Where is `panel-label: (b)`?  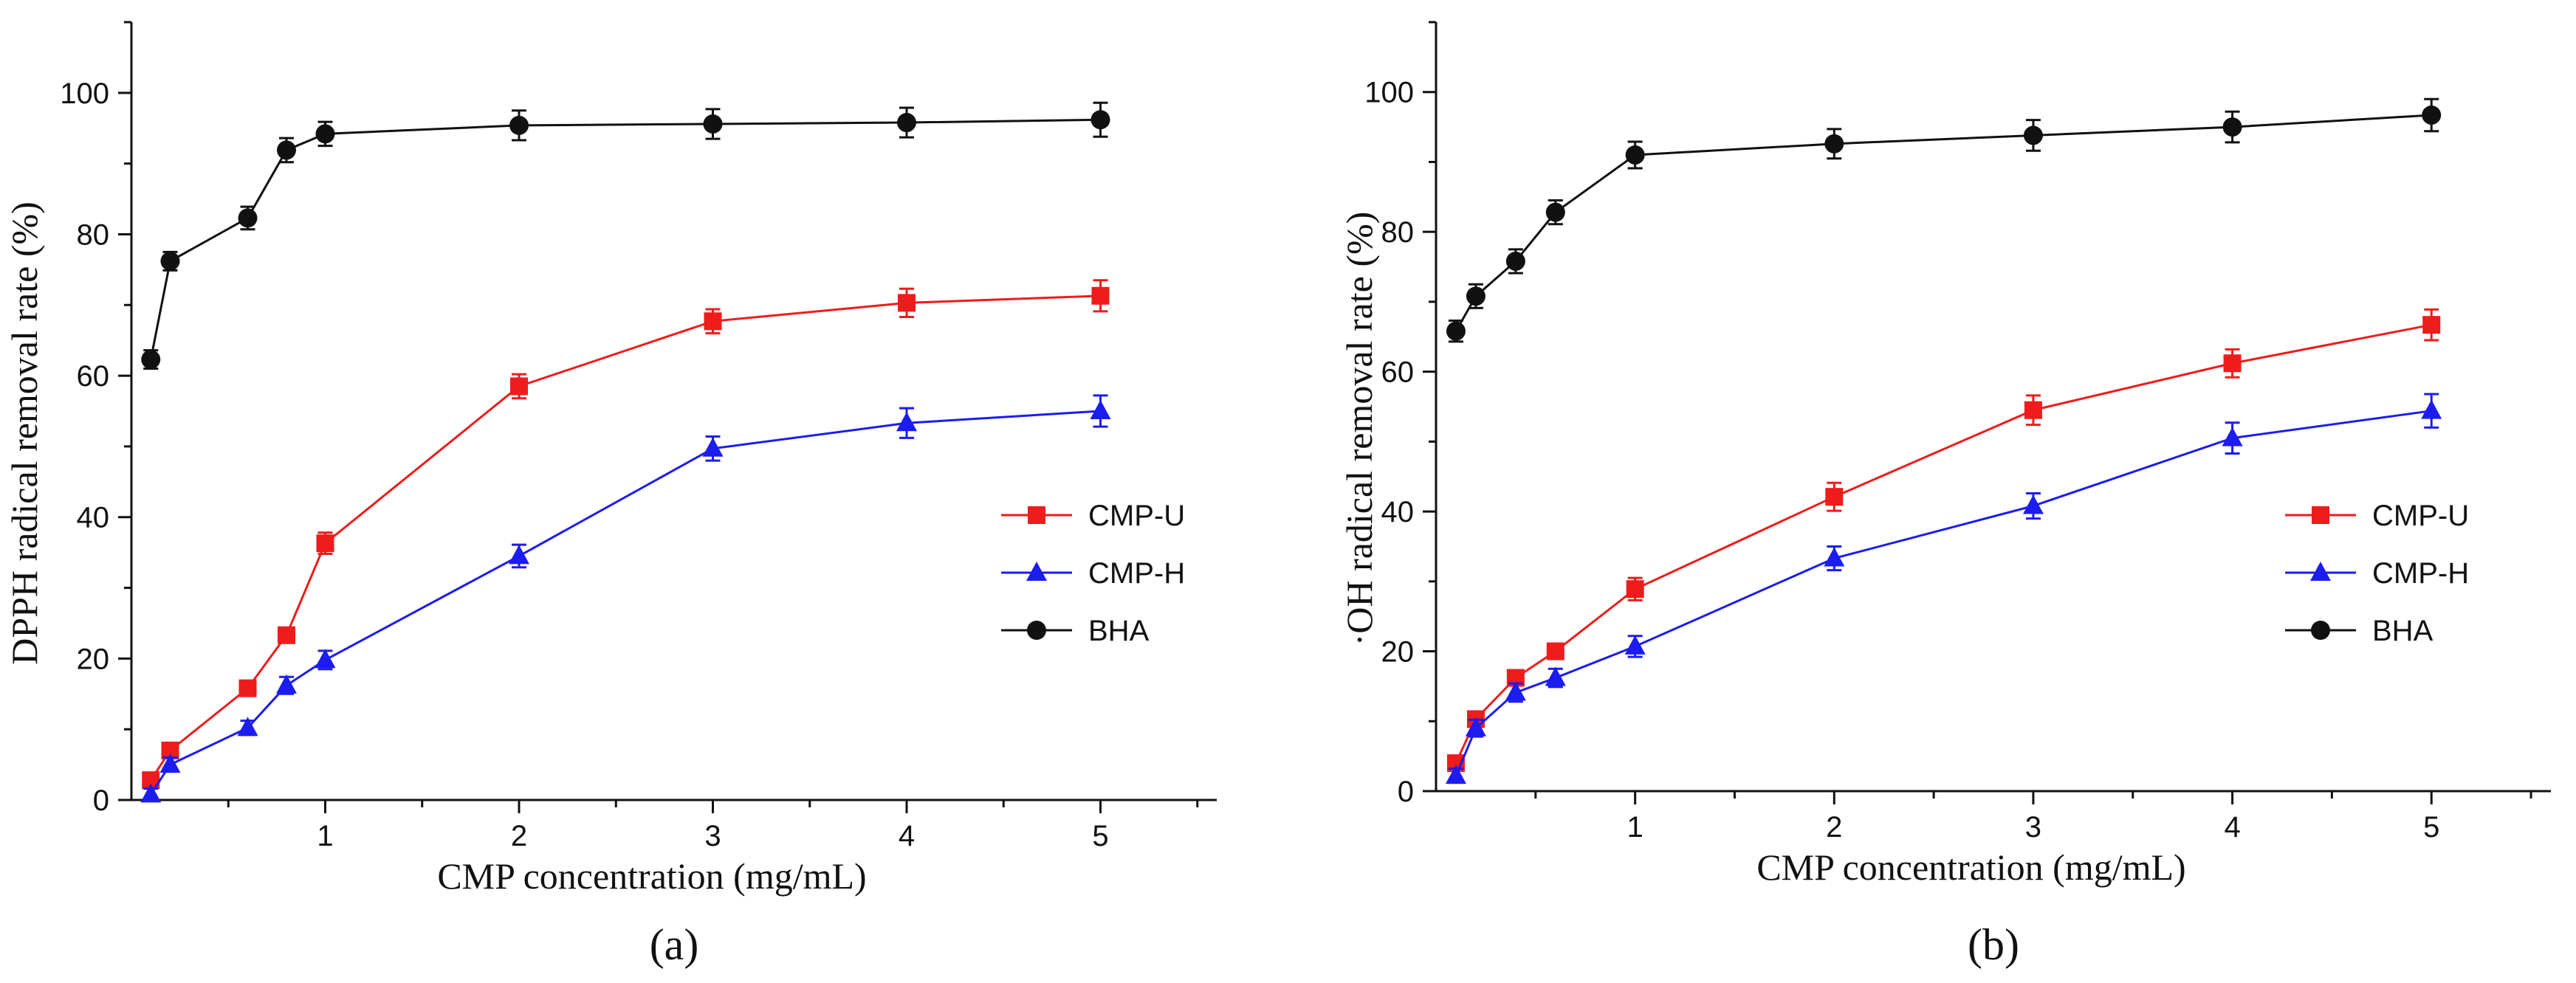
panel-label: (b) is located at coordinates (1993, 945).